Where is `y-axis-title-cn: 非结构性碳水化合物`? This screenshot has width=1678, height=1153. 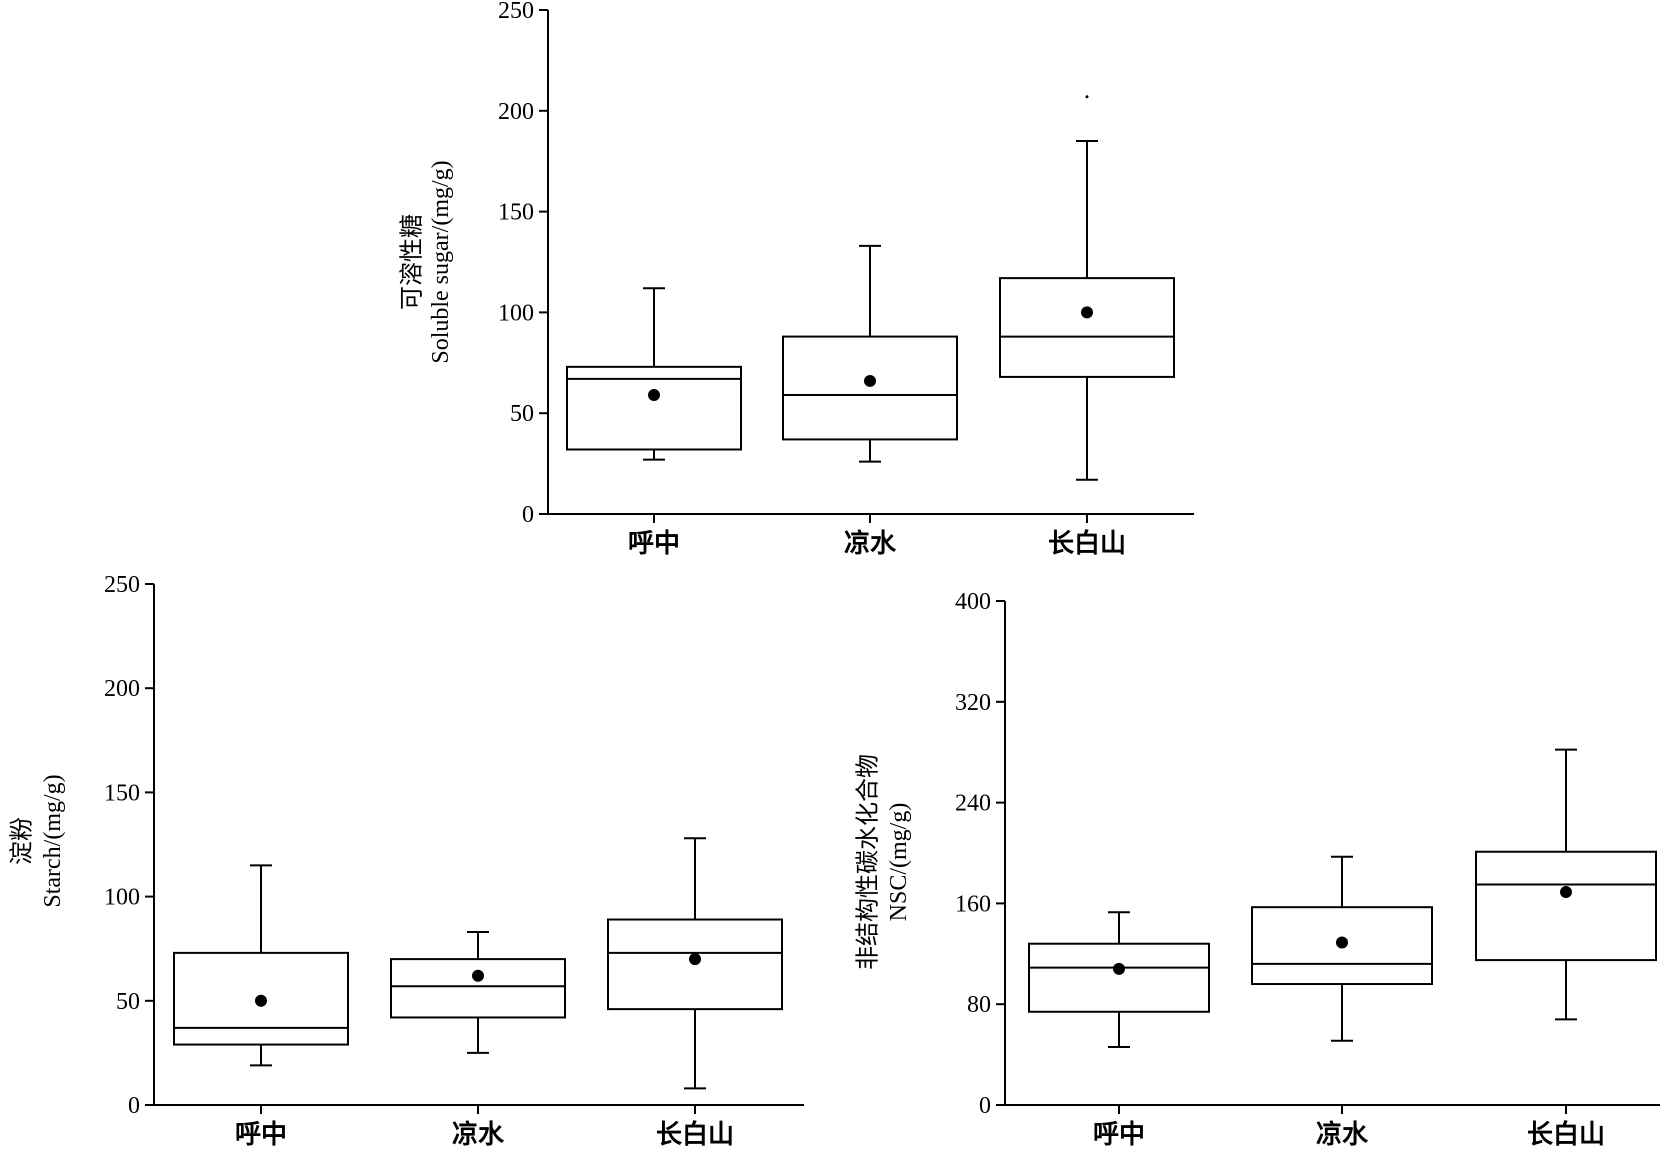 y-axis-title-cn: 非结构性碳水化合物 is located at coordinates (868, 862).